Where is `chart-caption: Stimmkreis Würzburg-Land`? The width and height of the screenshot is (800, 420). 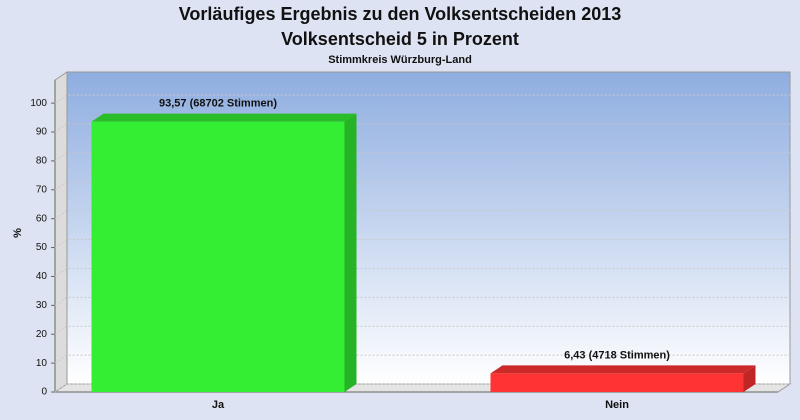
chart-caption: Stimmkreis Würzburg-Land is located at coordinates (400, 60).